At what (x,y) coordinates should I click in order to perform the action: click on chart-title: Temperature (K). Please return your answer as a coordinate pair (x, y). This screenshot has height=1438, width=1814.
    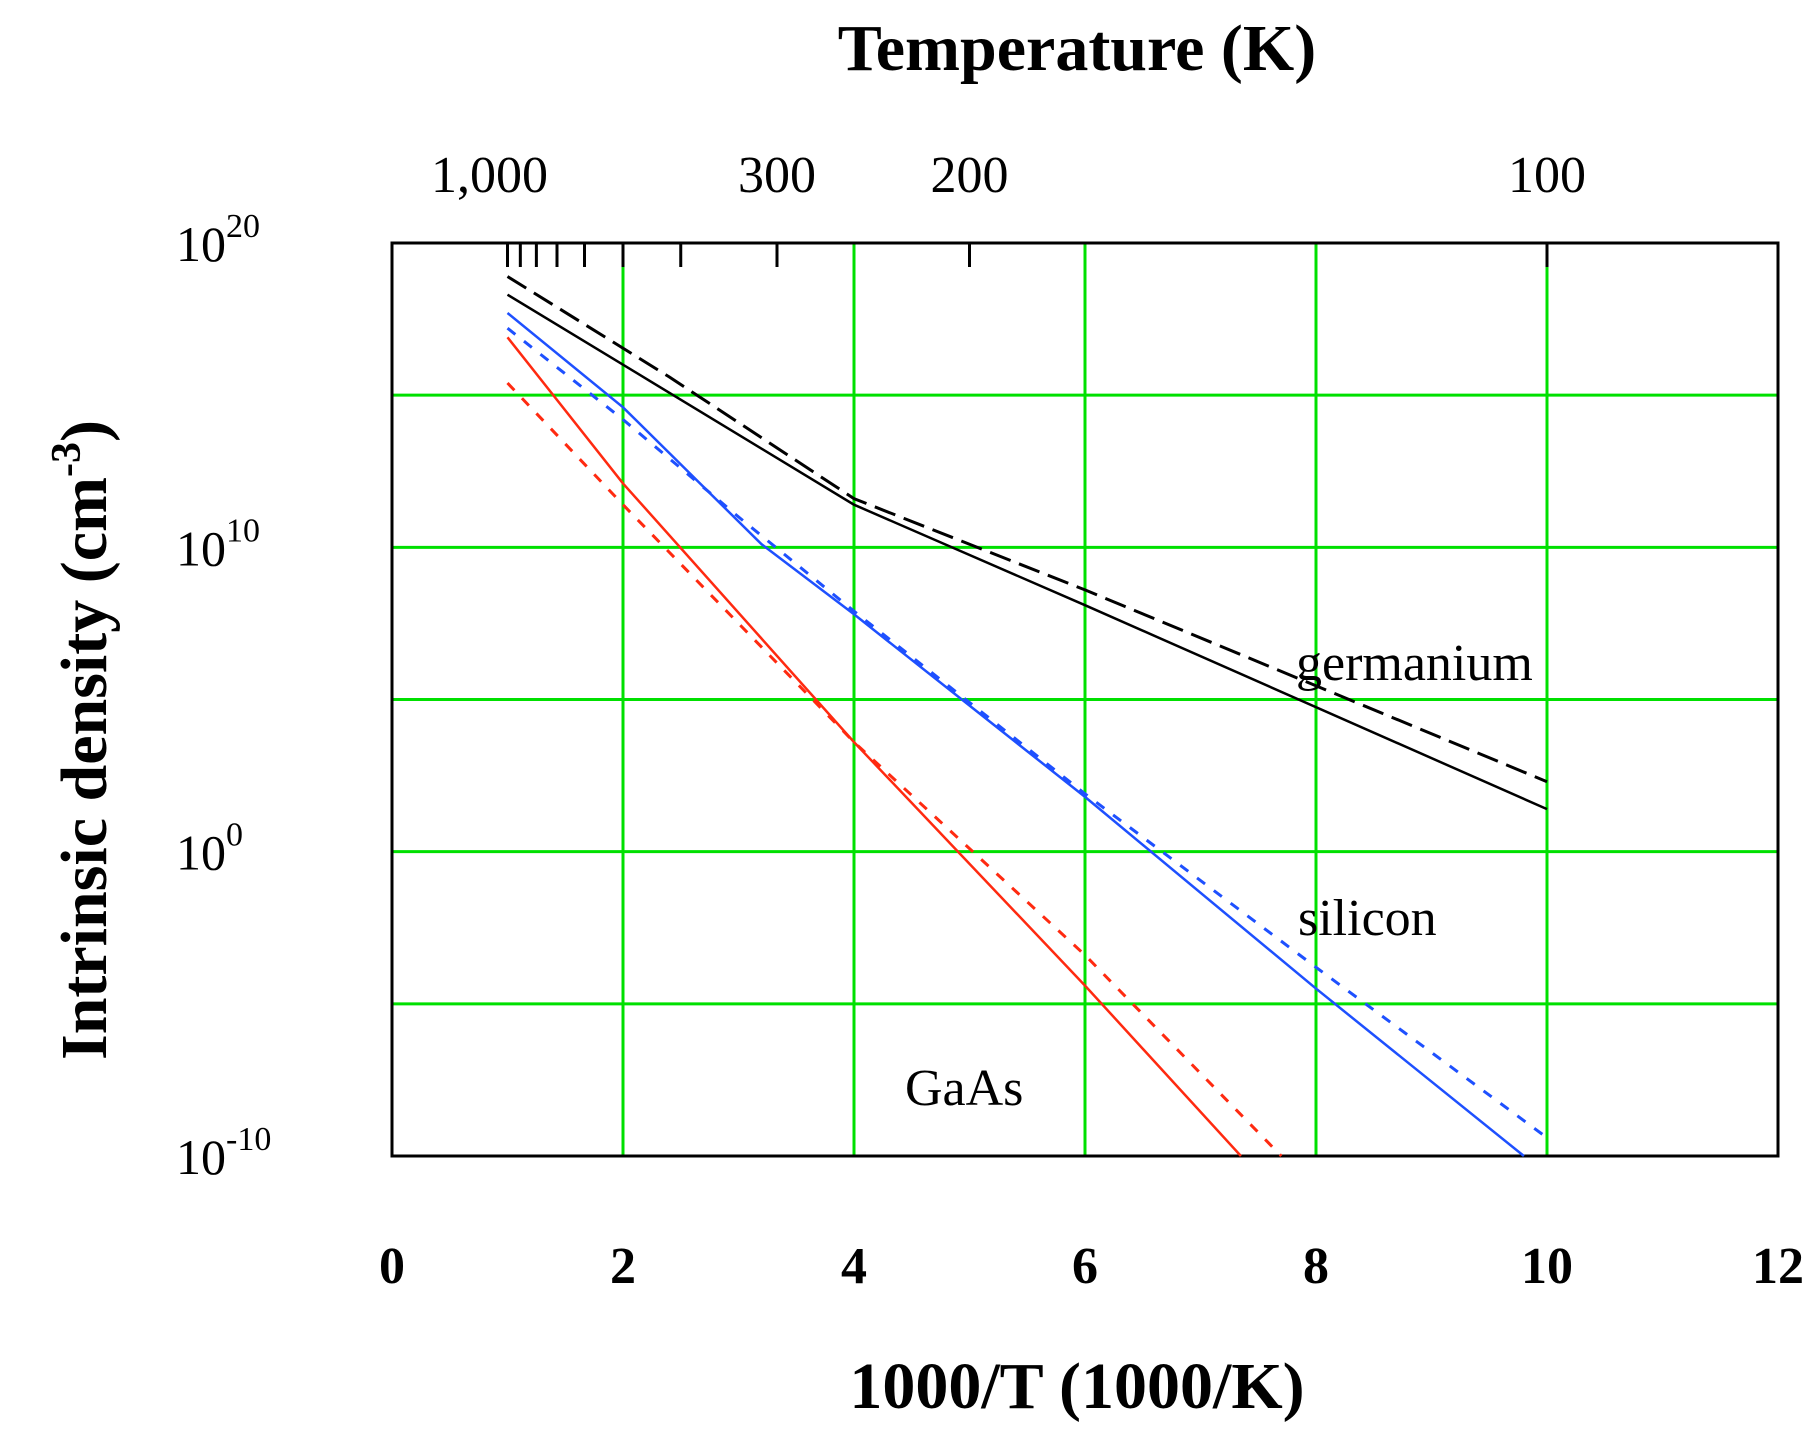
    Looking at the image, I should click on (1077, 48).